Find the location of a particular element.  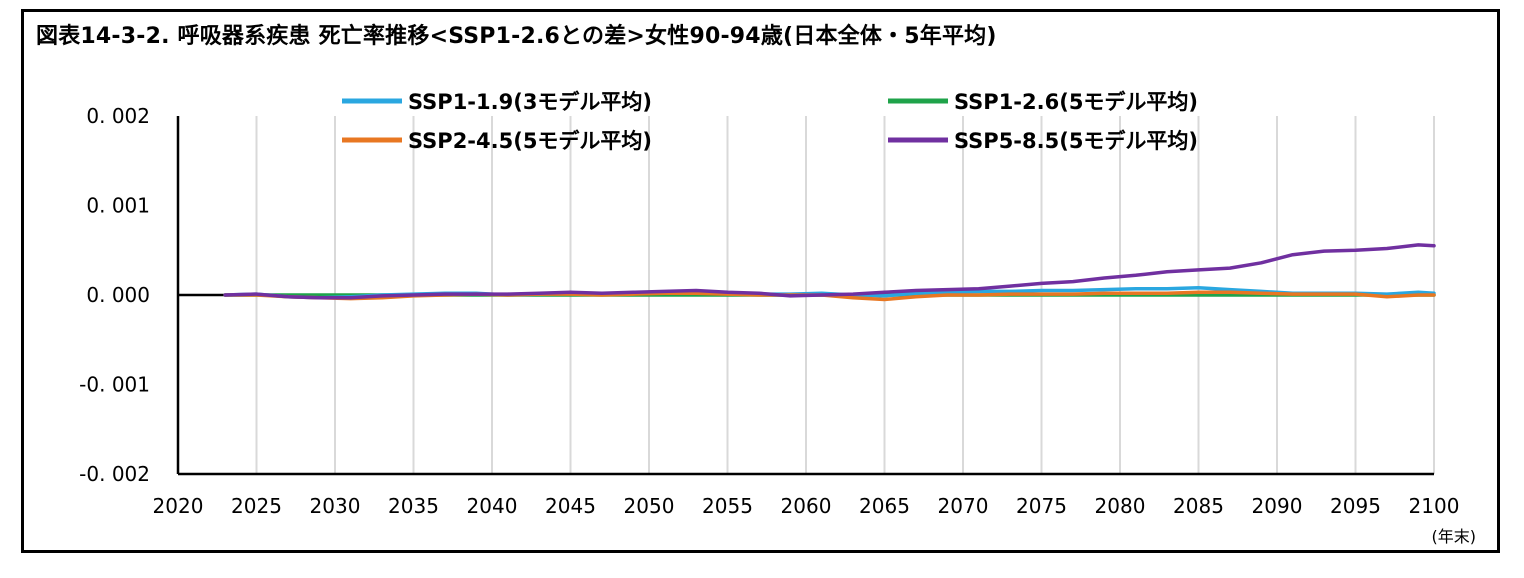

x-tick-label: 2090 is located at coordinates (1277, 506).